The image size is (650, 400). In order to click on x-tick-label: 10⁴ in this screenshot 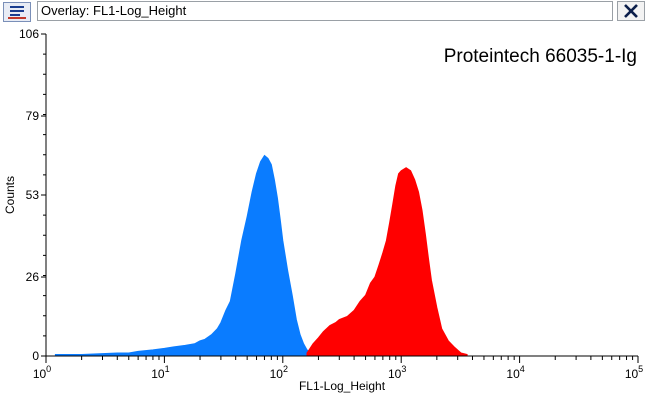, I will do `click(515, 372)`.